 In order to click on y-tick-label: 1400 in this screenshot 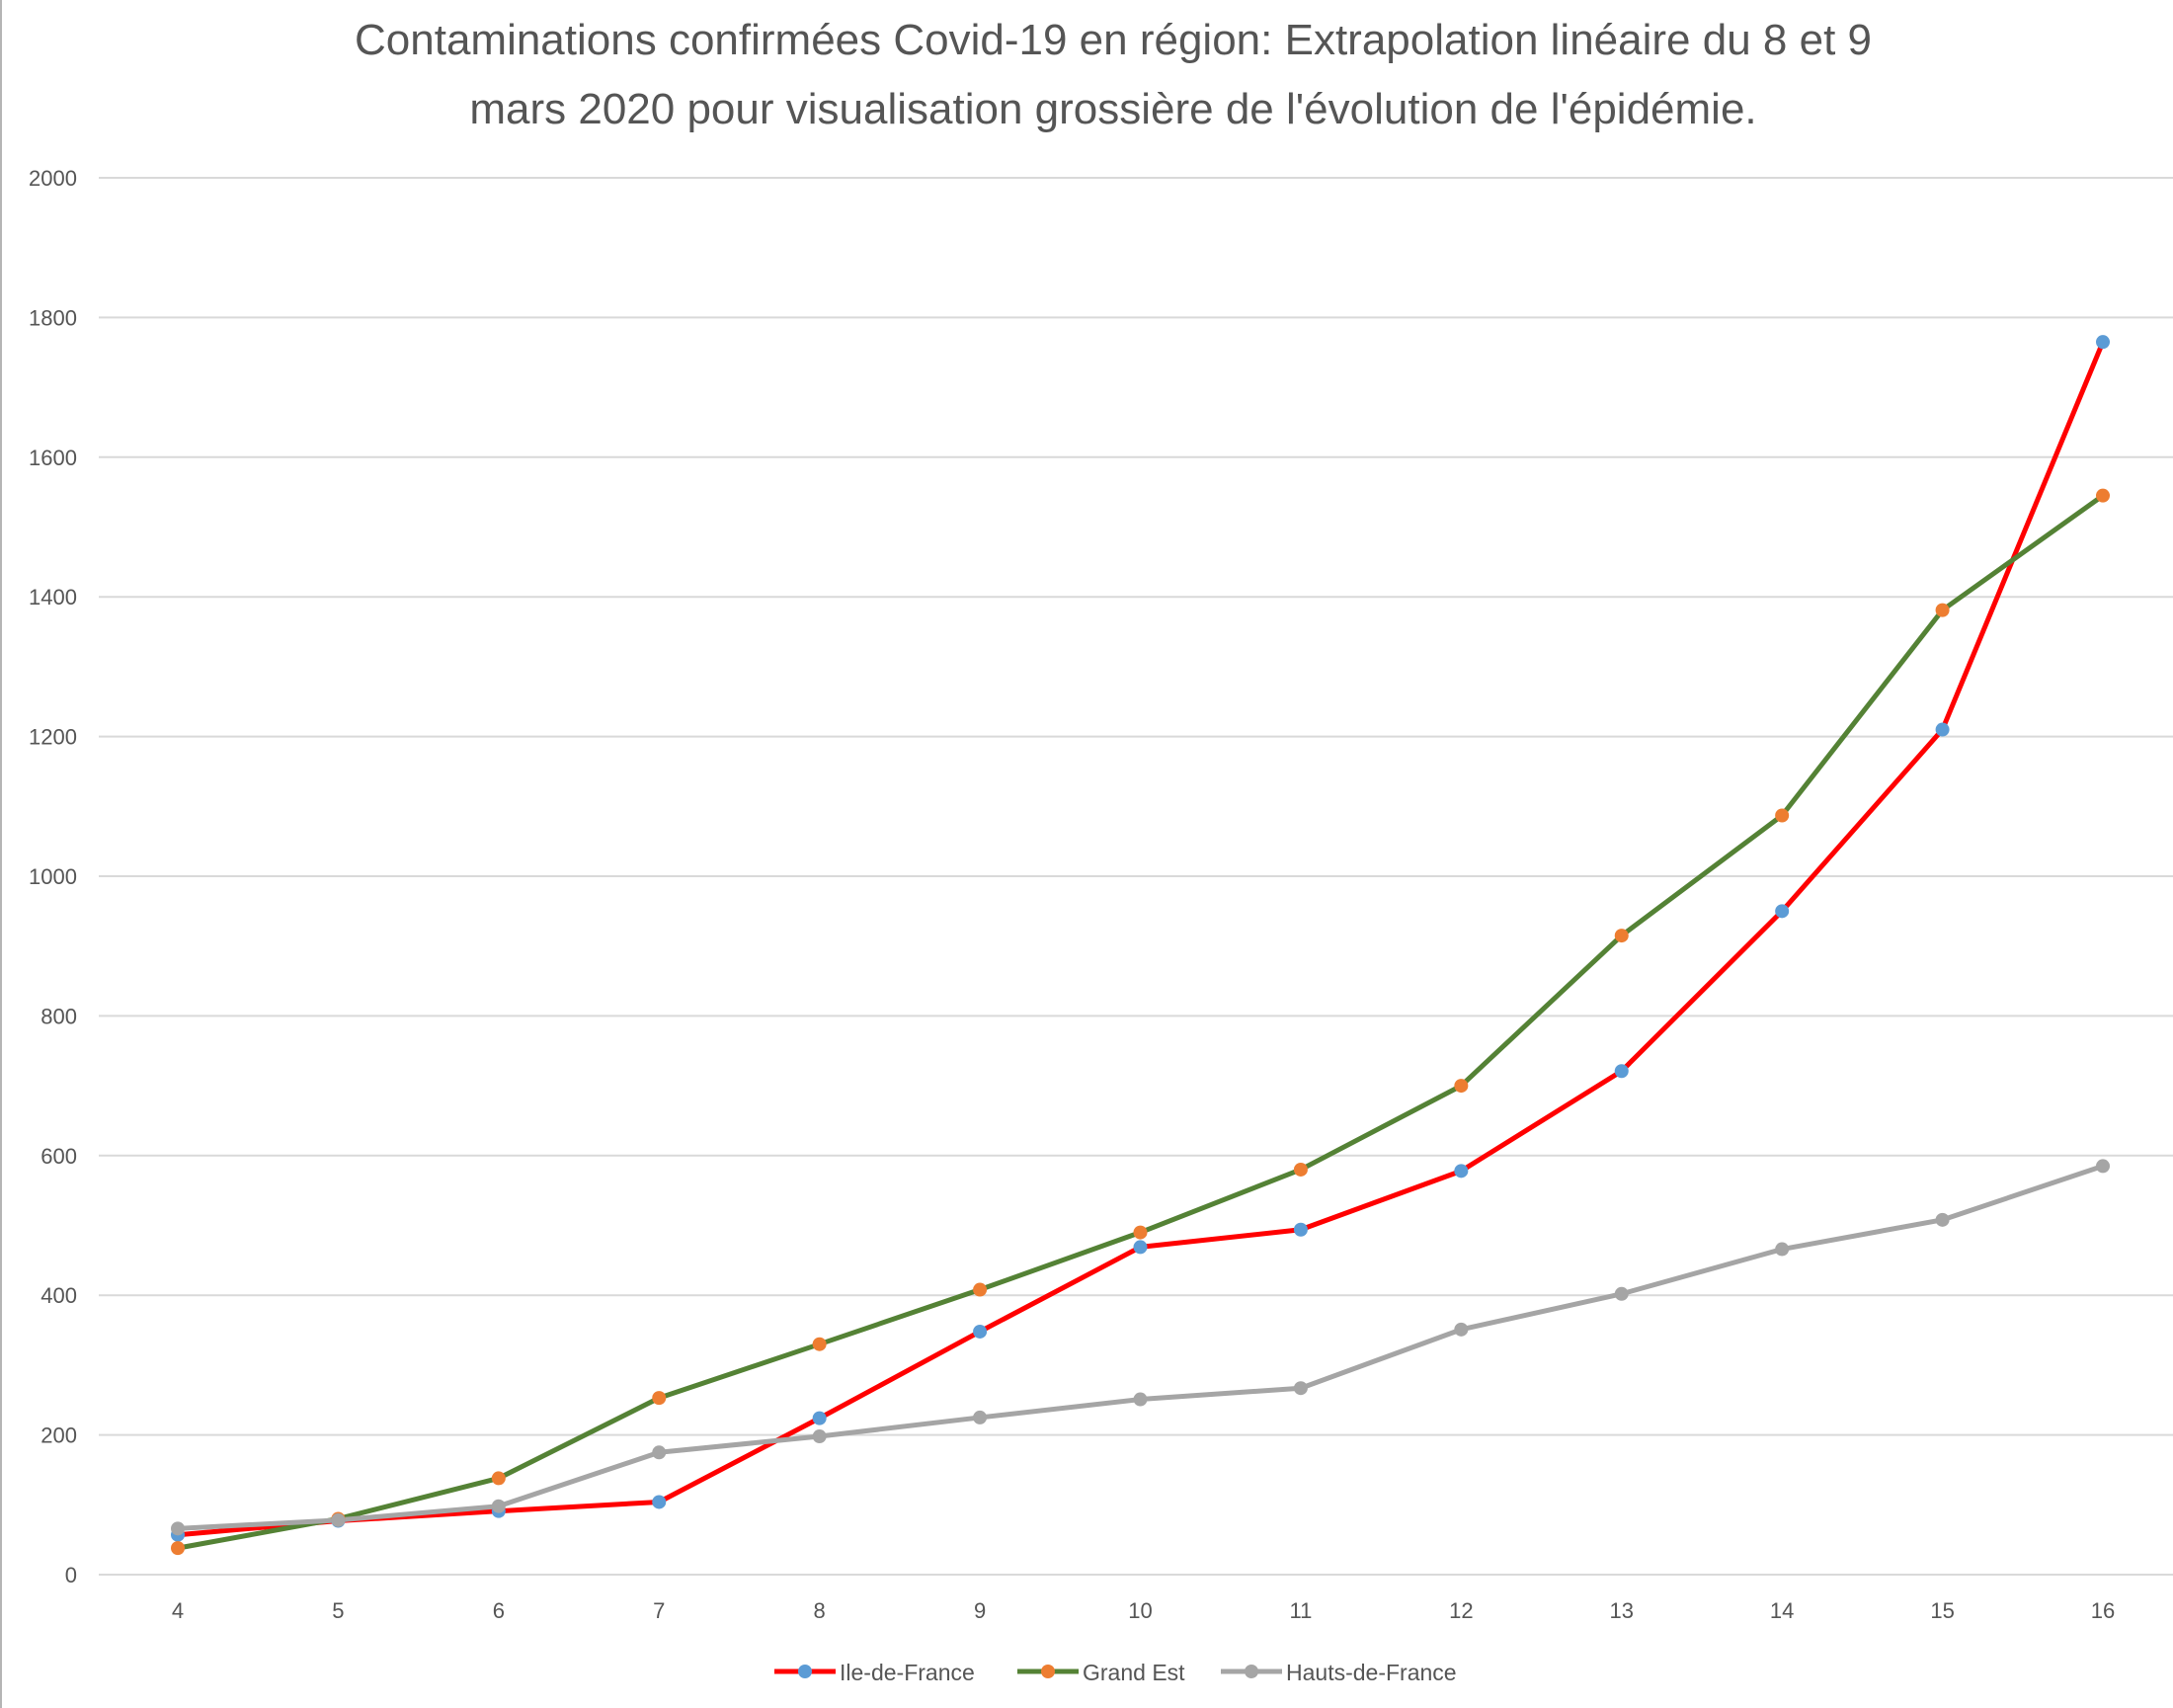, I will do `click(53, 597)`.